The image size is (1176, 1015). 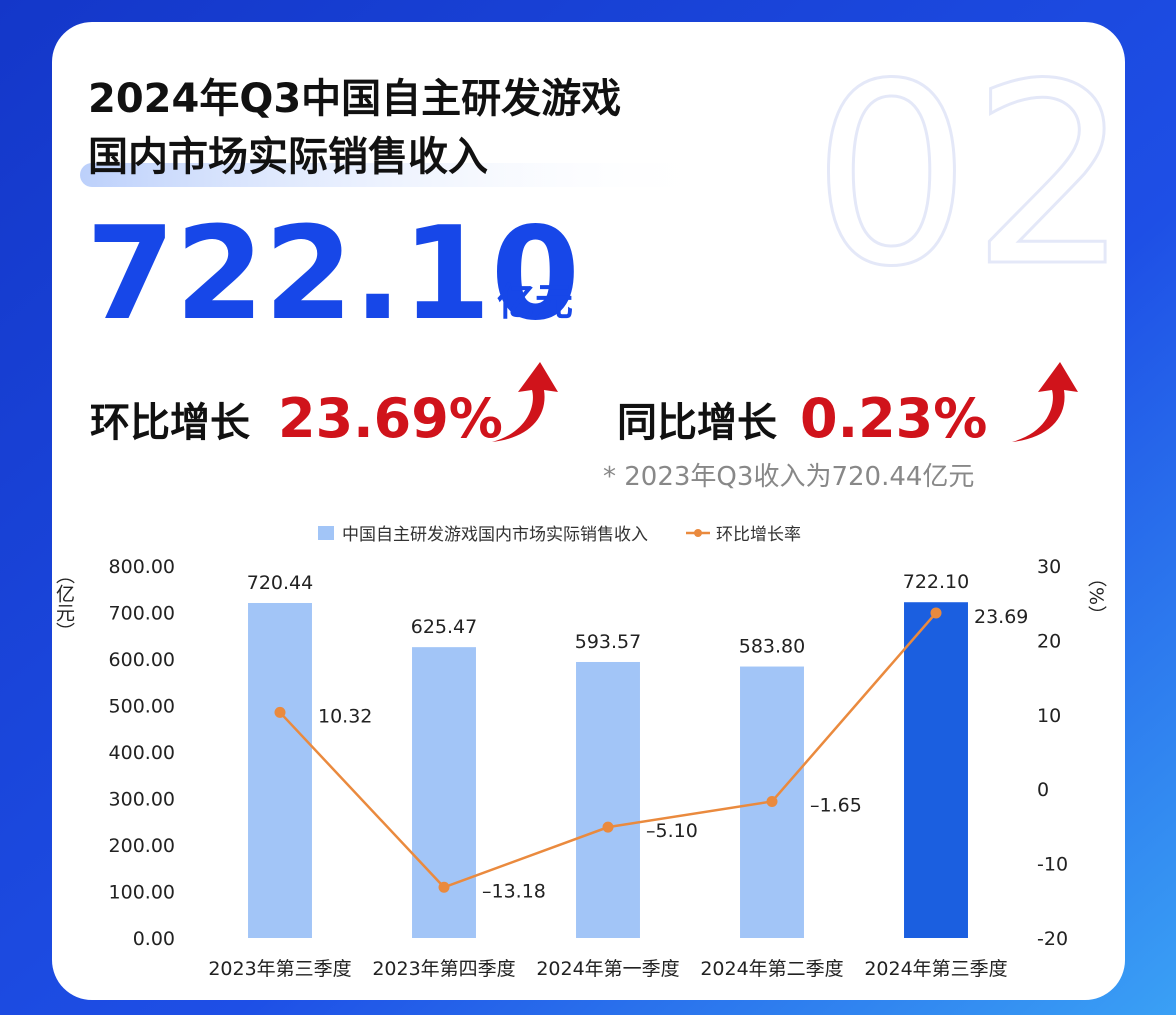 What do you see at coordinates (772, 647) in the screenshot?
I see `bar-value-label: 583.80` at bounding box center [772, 647].